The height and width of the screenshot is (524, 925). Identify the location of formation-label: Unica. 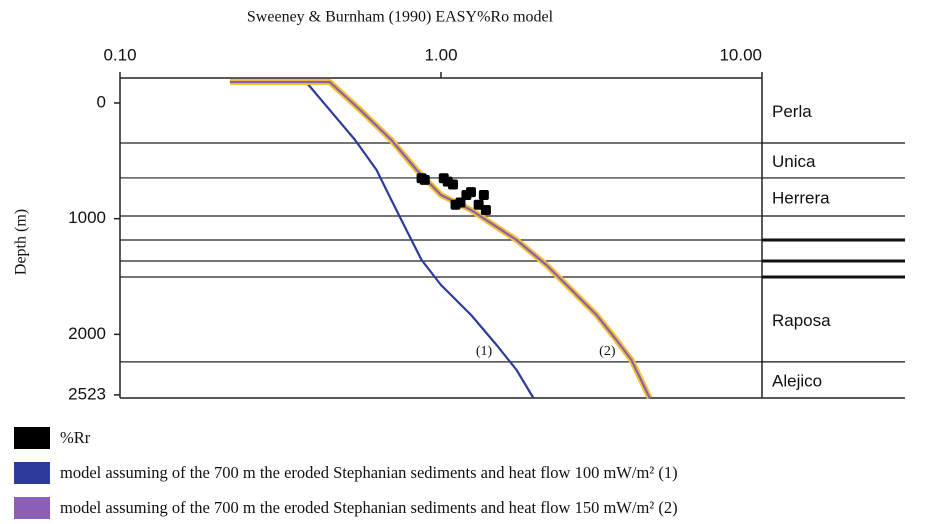
(794, 161).